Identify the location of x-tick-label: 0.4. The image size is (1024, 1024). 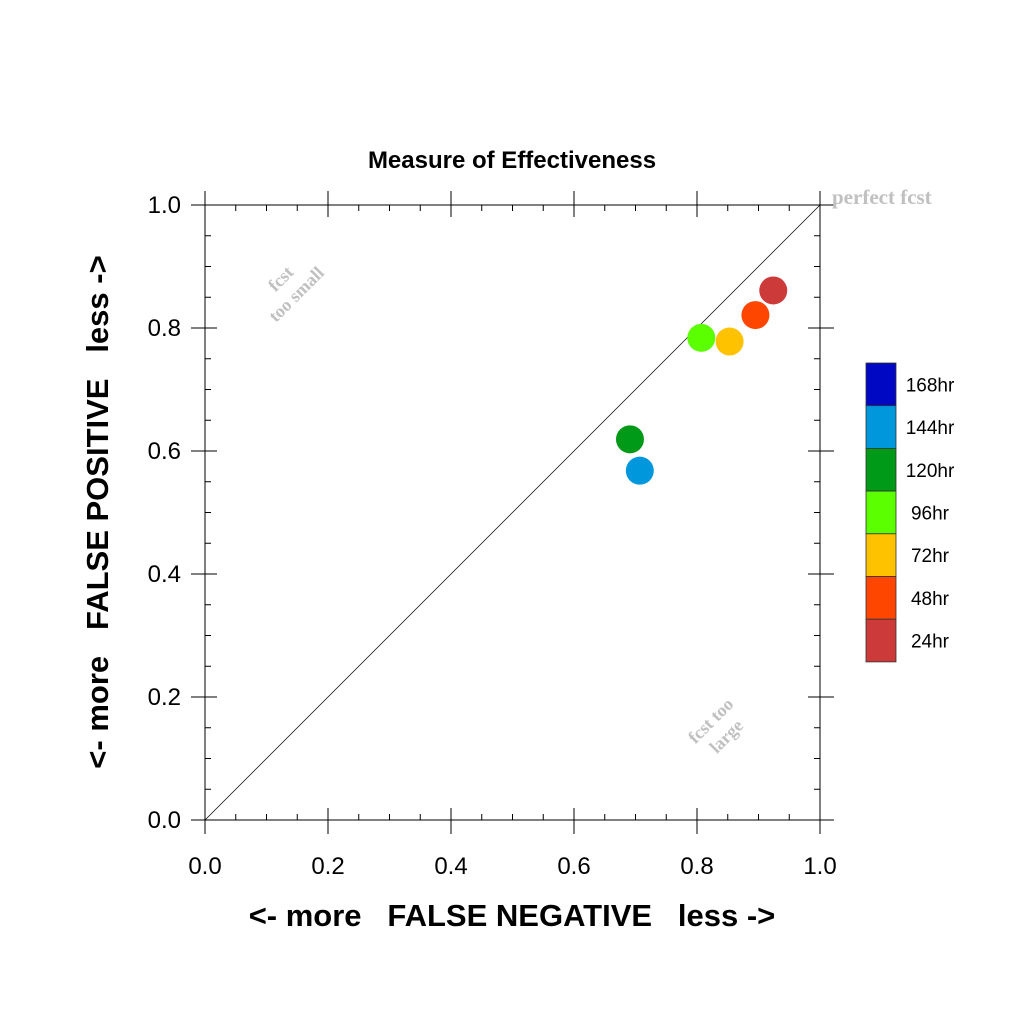
(450, 866).